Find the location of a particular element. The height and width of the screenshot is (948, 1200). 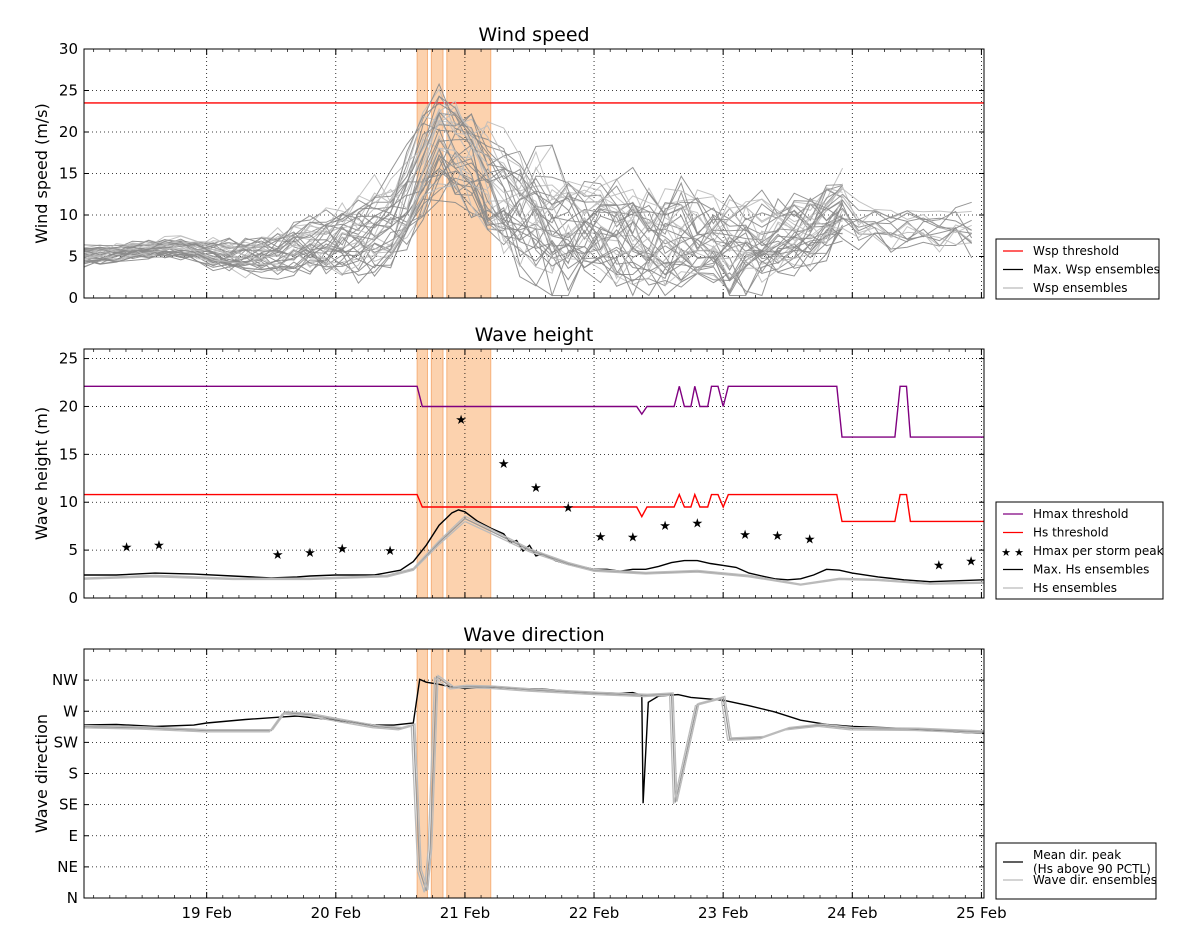

legend-label: Wsp ensembles is located at coordinates (1080, 288).